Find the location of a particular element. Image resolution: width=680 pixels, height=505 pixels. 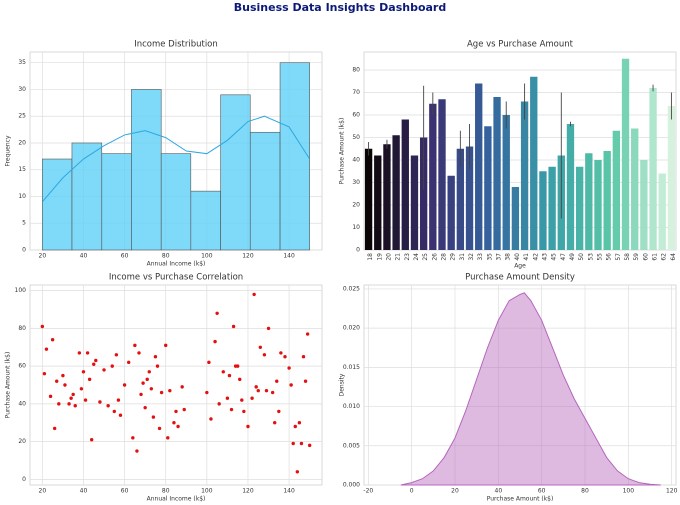

x-tick-label: 38 is located at coordinates (508, 257).